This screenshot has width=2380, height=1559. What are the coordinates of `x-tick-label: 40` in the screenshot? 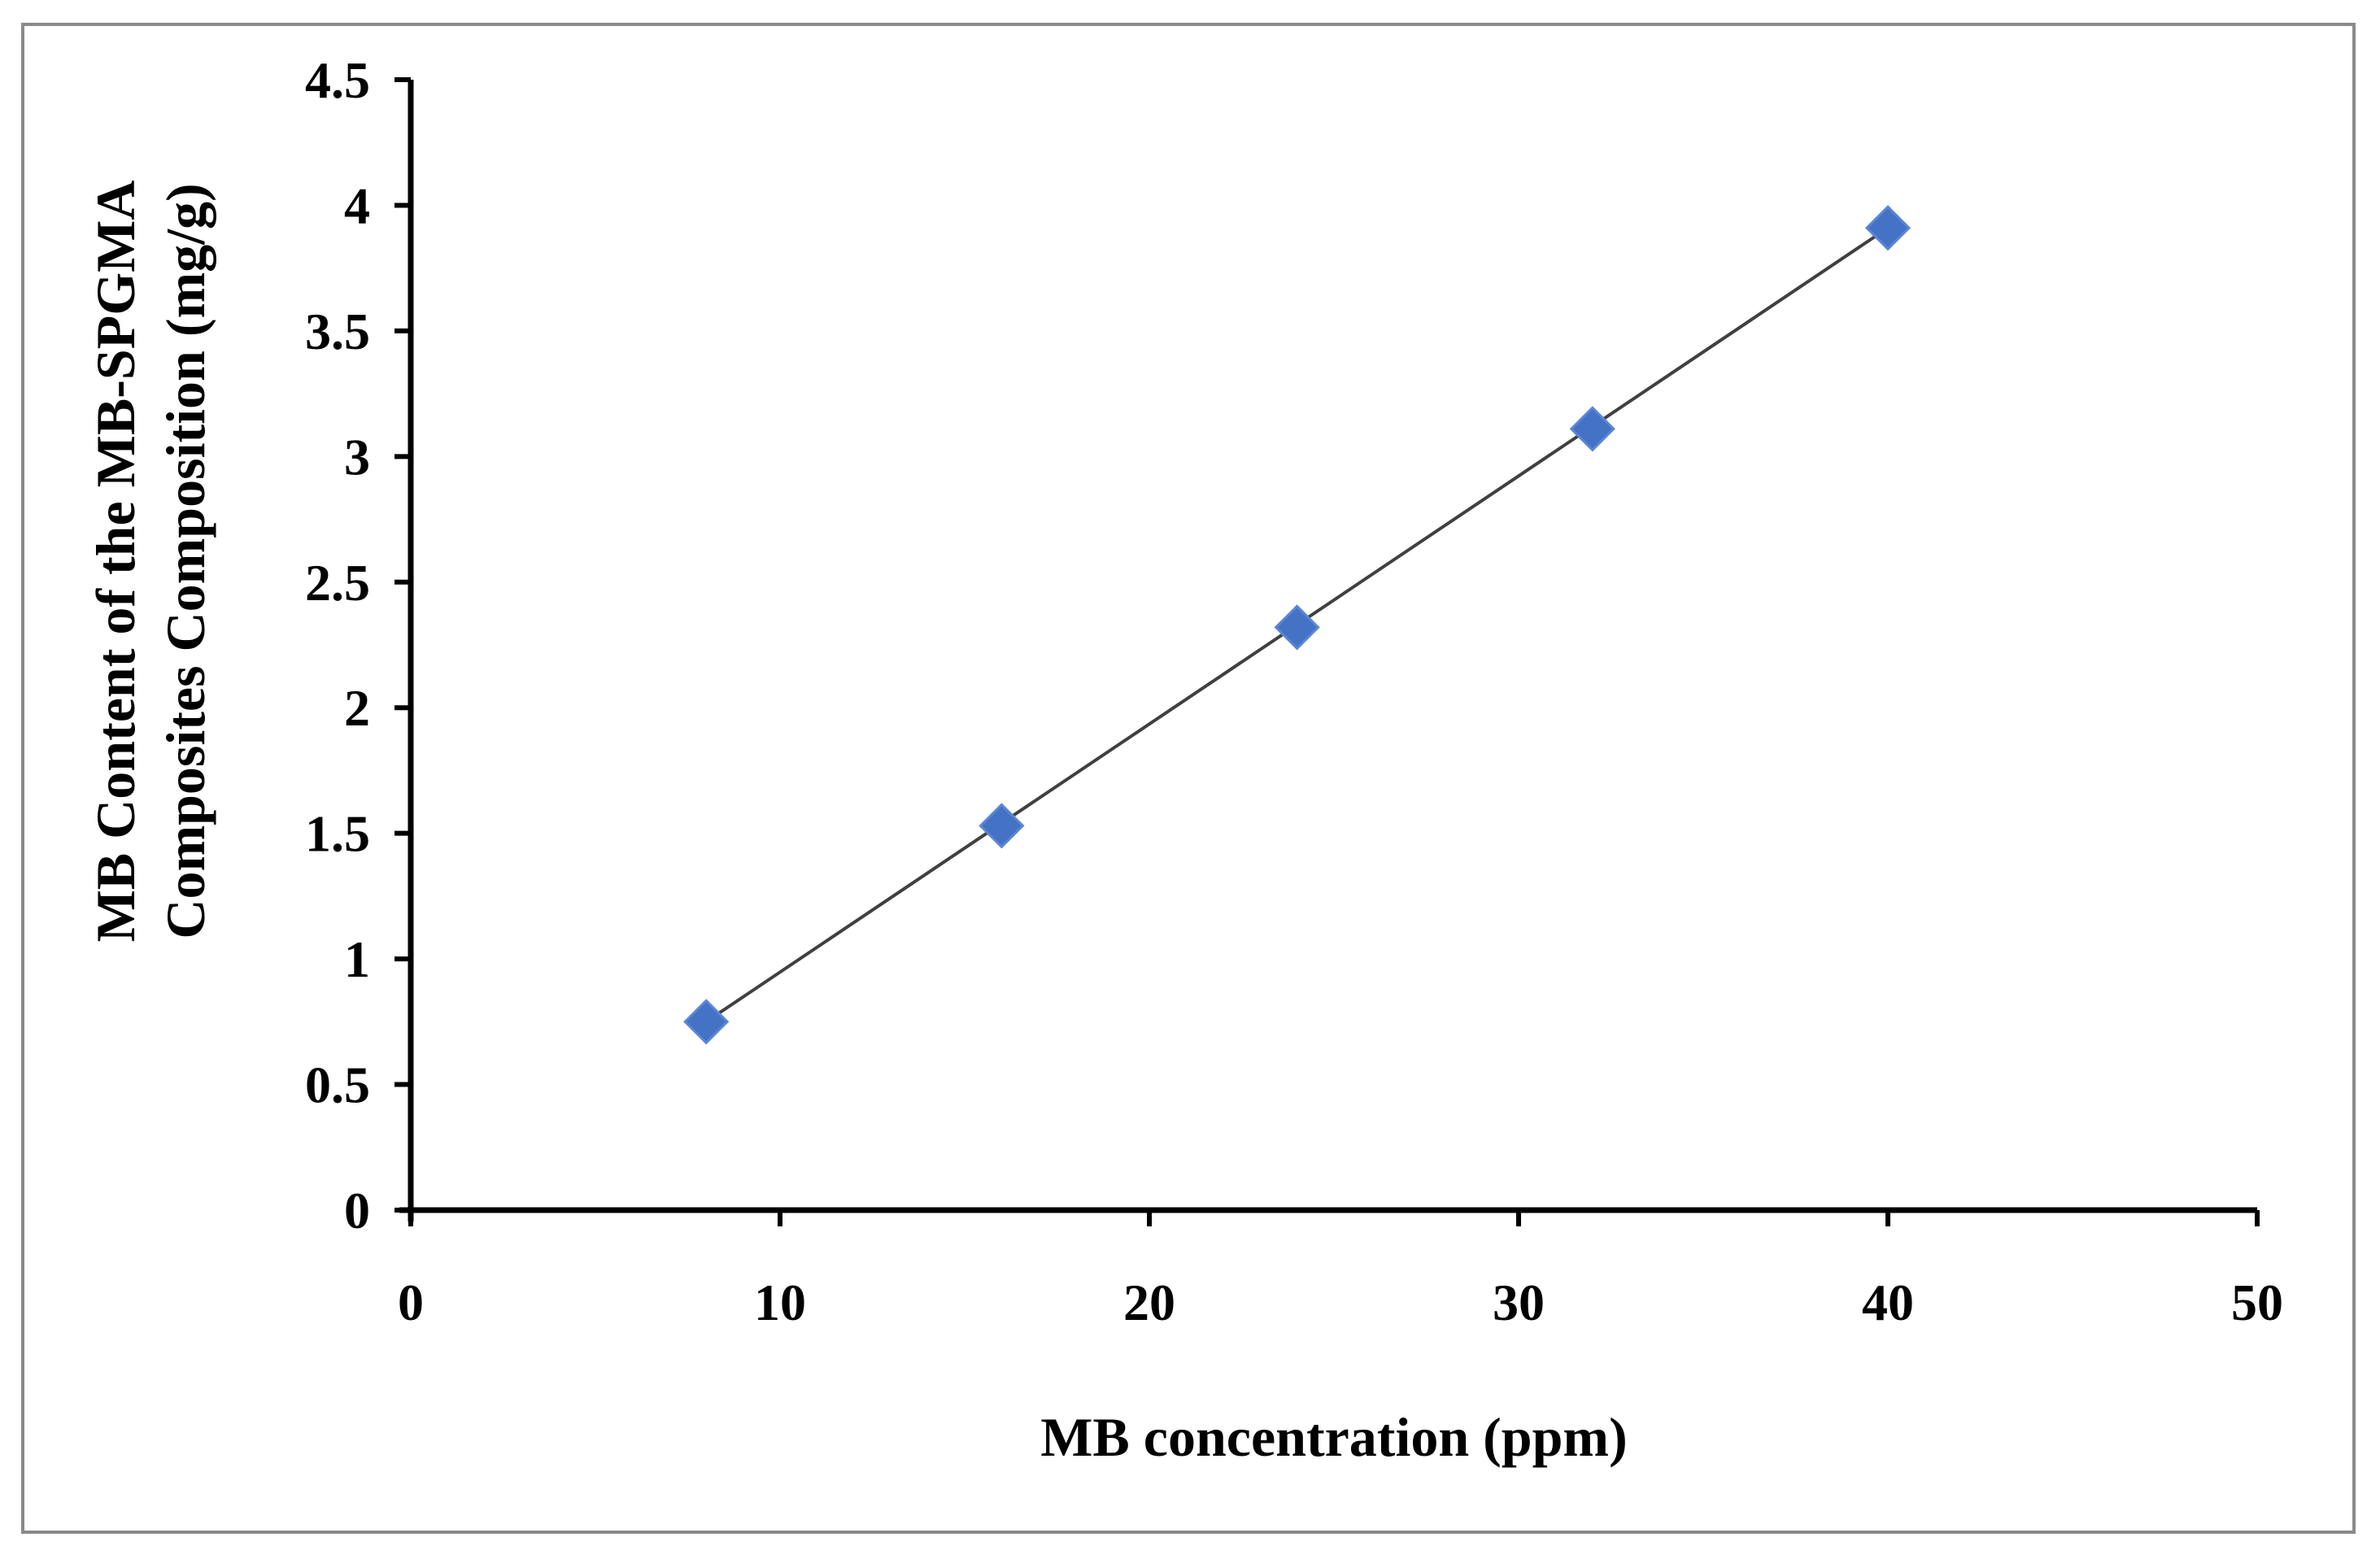 It's located at (1888, 1303).